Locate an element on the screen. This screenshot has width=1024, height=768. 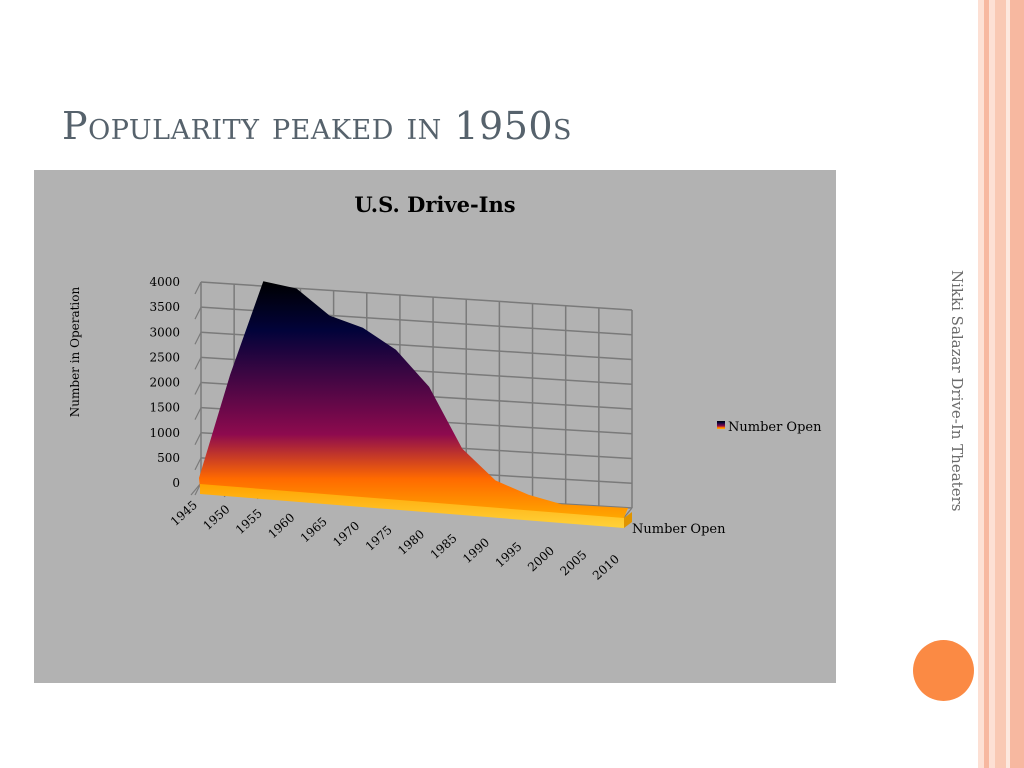
area-number-open is located at coordinates (413, 404).